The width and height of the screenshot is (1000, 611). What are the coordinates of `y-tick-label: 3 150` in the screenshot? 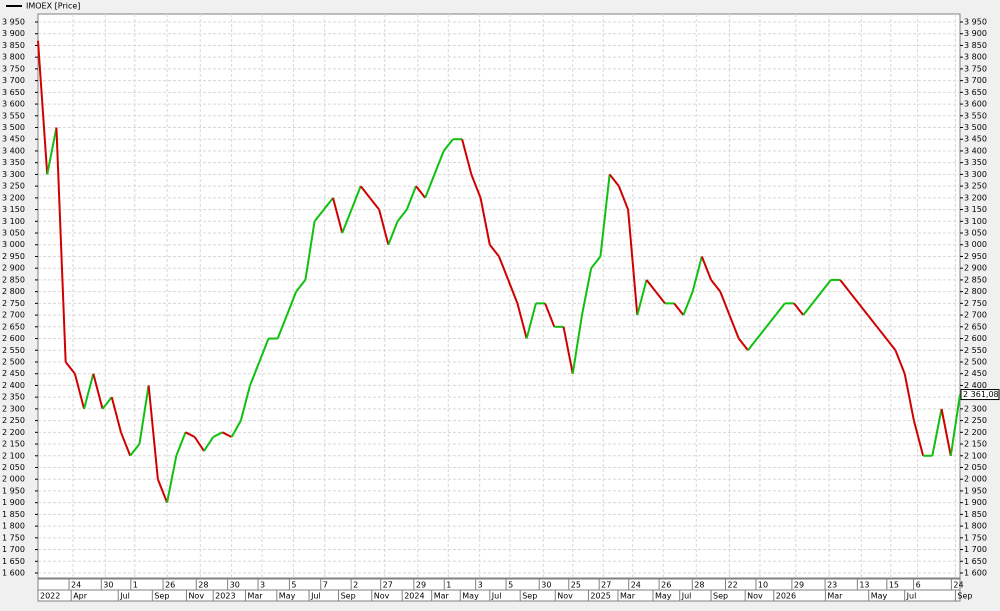 It's located at (975, 209).